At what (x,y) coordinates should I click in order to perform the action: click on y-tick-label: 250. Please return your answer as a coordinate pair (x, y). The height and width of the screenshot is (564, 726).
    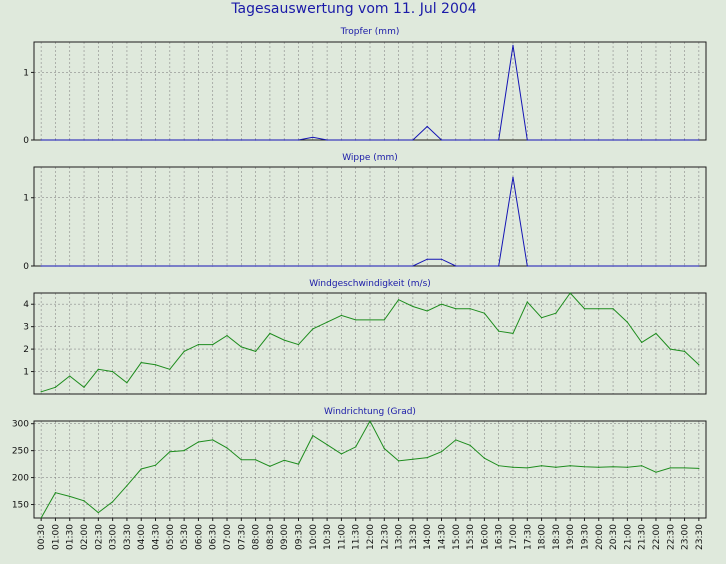
    Looking at the image, I should click on (20, 452).